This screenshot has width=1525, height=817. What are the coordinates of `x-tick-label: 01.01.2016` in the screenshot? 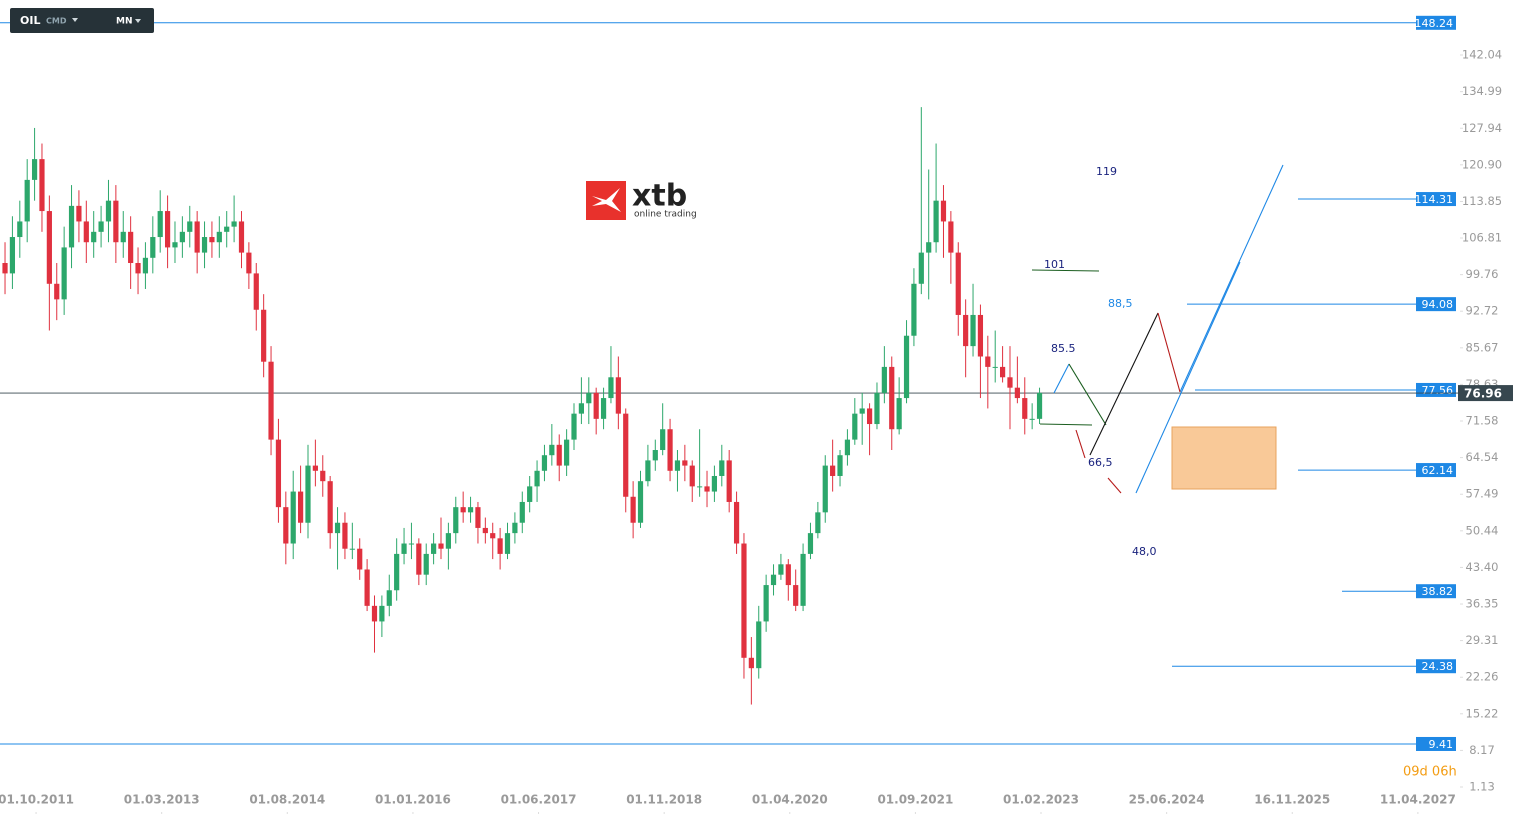 It's located at (413, 800).